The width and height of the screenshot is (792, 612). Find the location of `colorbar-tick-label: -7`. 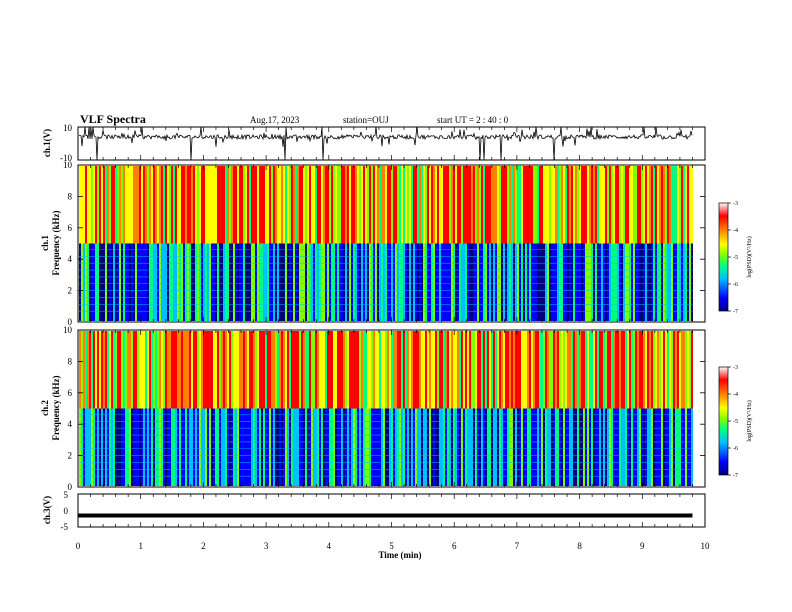

colorbar-tick-label: -7 is located at coordinates (735, 312).